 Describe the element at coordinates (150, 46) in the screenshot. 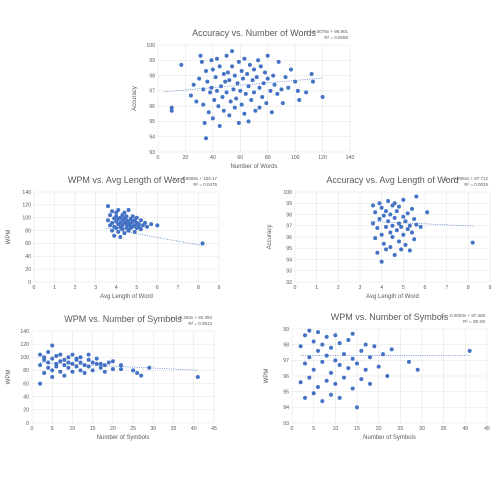

I see `y-tick-label: 100` at that location.